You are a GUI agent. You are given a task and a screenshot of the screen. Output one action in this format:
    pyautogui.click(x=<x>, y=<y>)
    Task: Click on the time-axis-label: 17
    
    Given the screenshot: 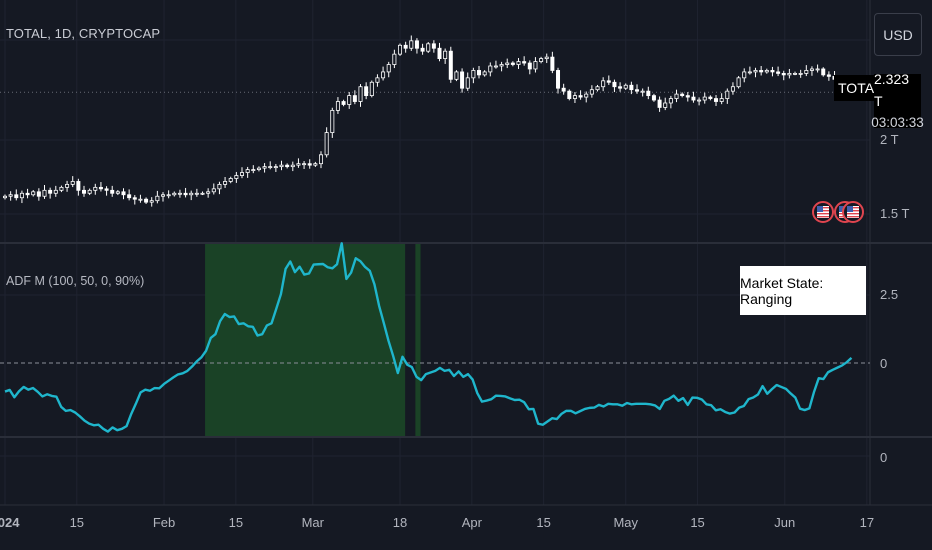 What is the action you would take?
    pyautogui.click(x=867, y=522)
    